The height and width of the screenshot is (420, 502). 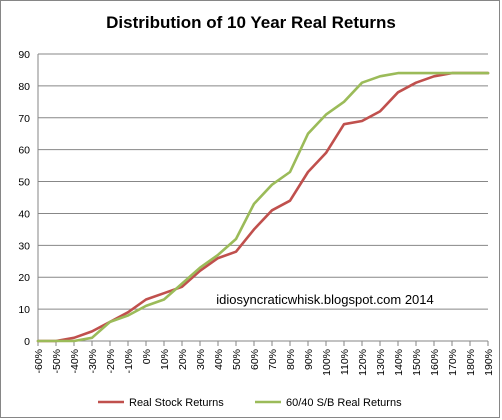 I want to click on x-tick-label: 20%, so click(x=183, y=359).